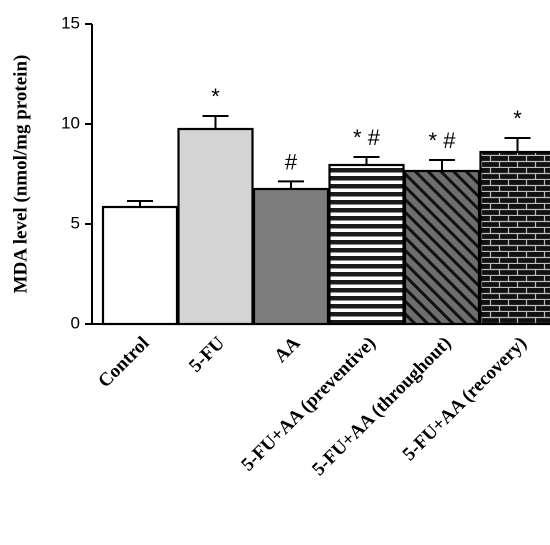  I want to click on annotations-layer: * # * # * # *, so click(366, 129).